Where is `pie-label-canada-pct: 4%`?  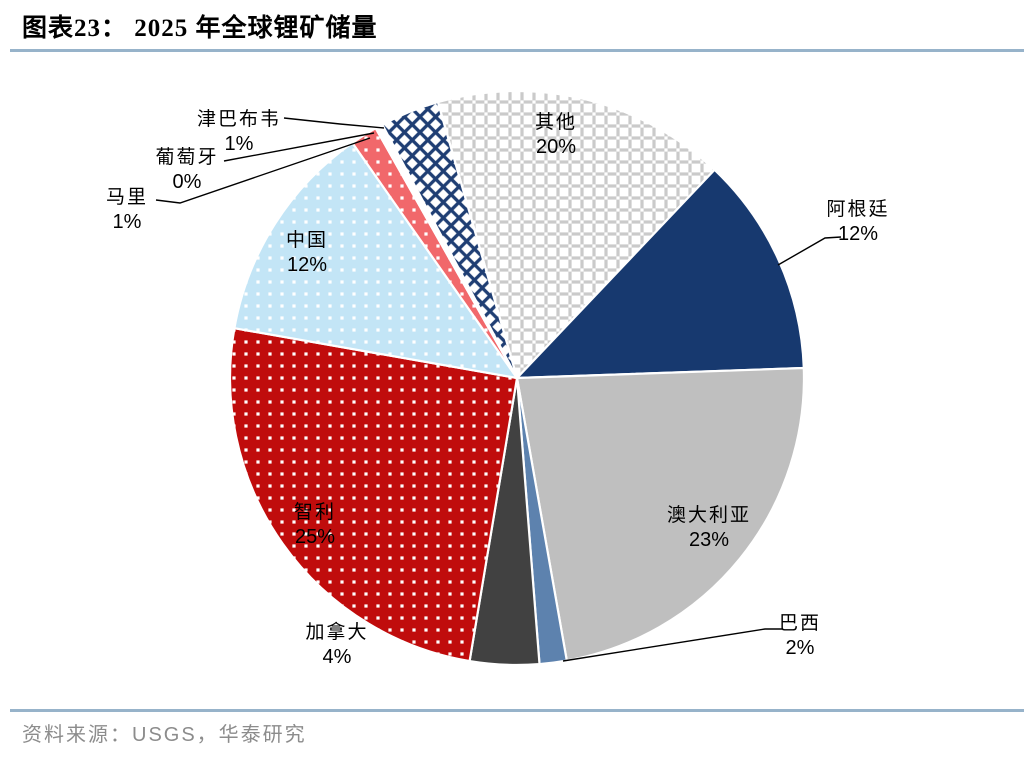 pie-label-canada-pct: 4% is located at coordinates (337, 657).